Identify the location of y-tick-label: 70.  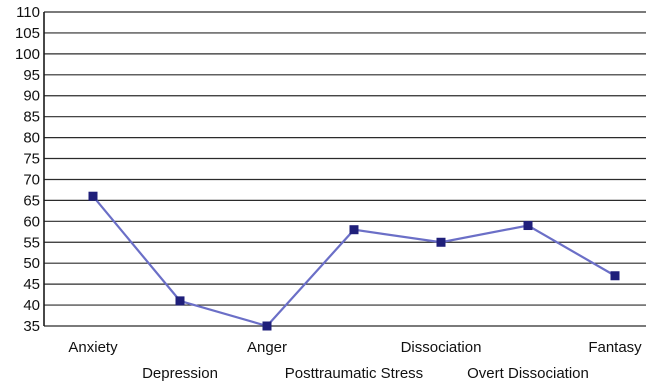
(31, 179).